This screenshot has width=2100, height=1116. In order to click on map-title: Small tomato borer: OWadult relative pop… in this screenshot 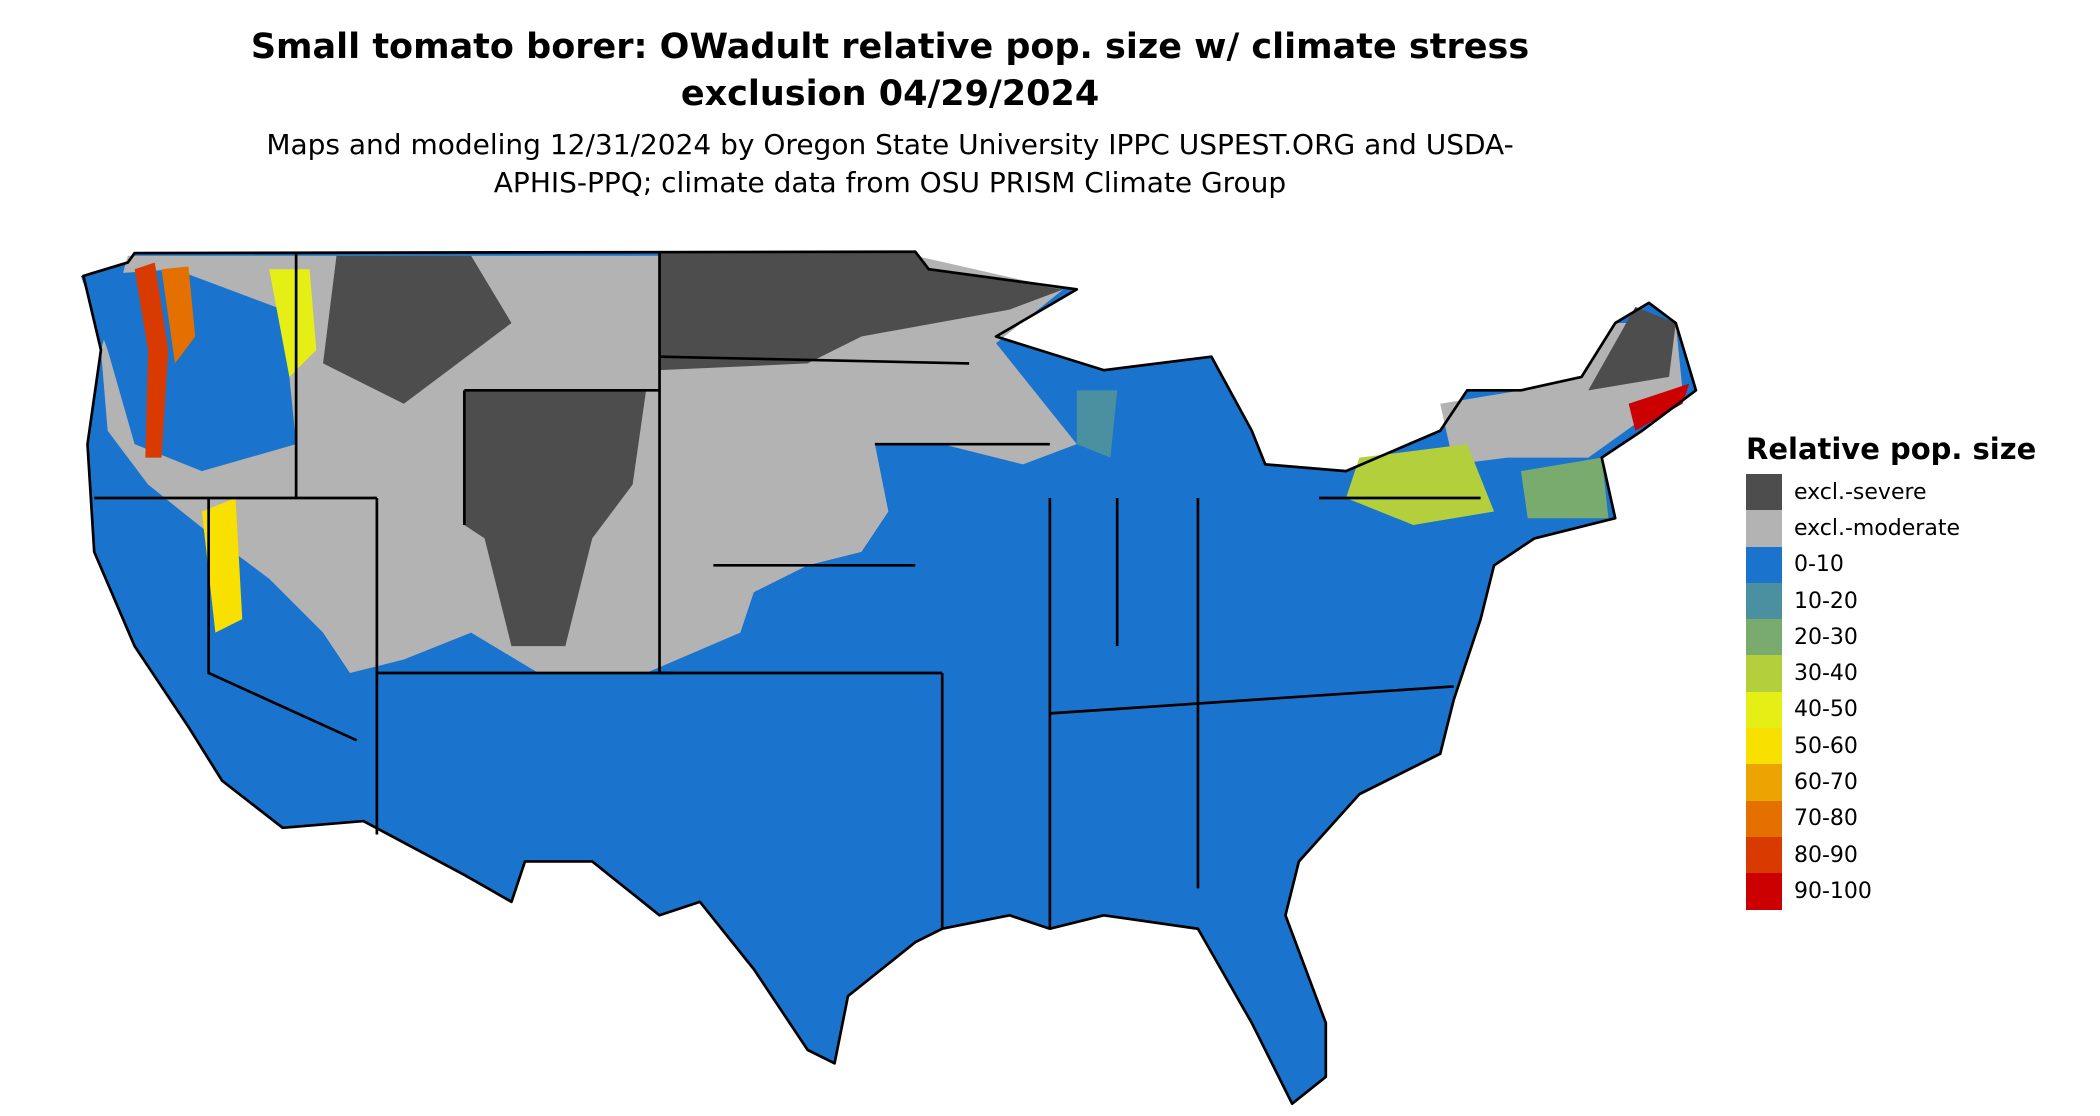, I will do `click(890, 70)`.